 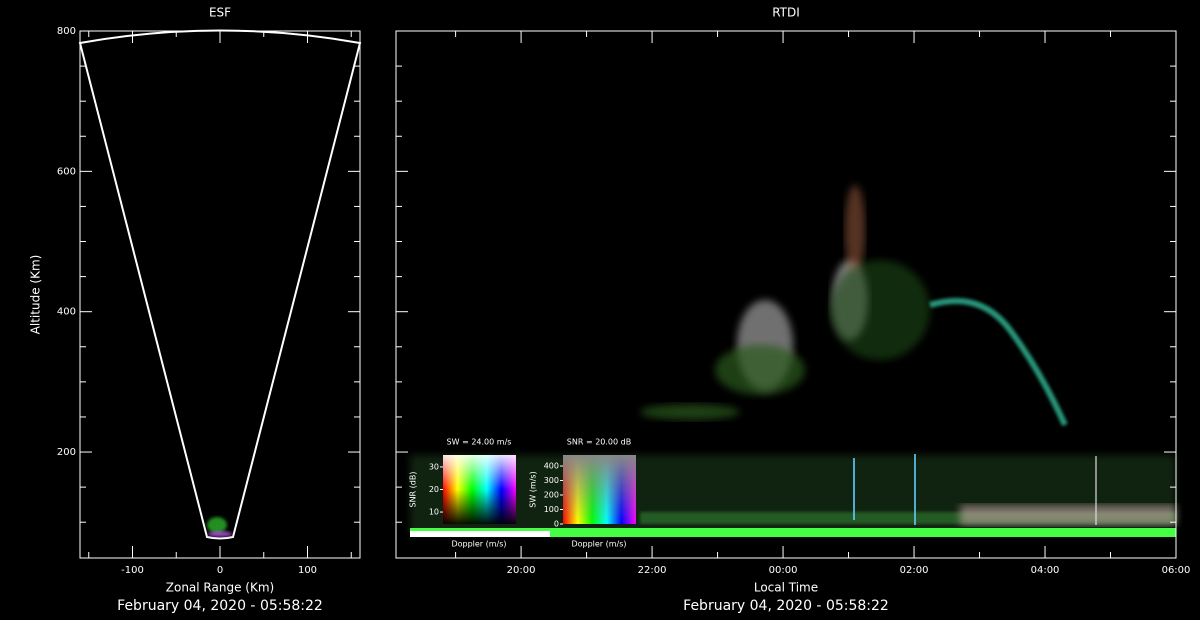 What do you see at coordinates (434, 466) in the screenshot?
I see `inset-y-tick-label: 30` at bounding box center [434, 466].